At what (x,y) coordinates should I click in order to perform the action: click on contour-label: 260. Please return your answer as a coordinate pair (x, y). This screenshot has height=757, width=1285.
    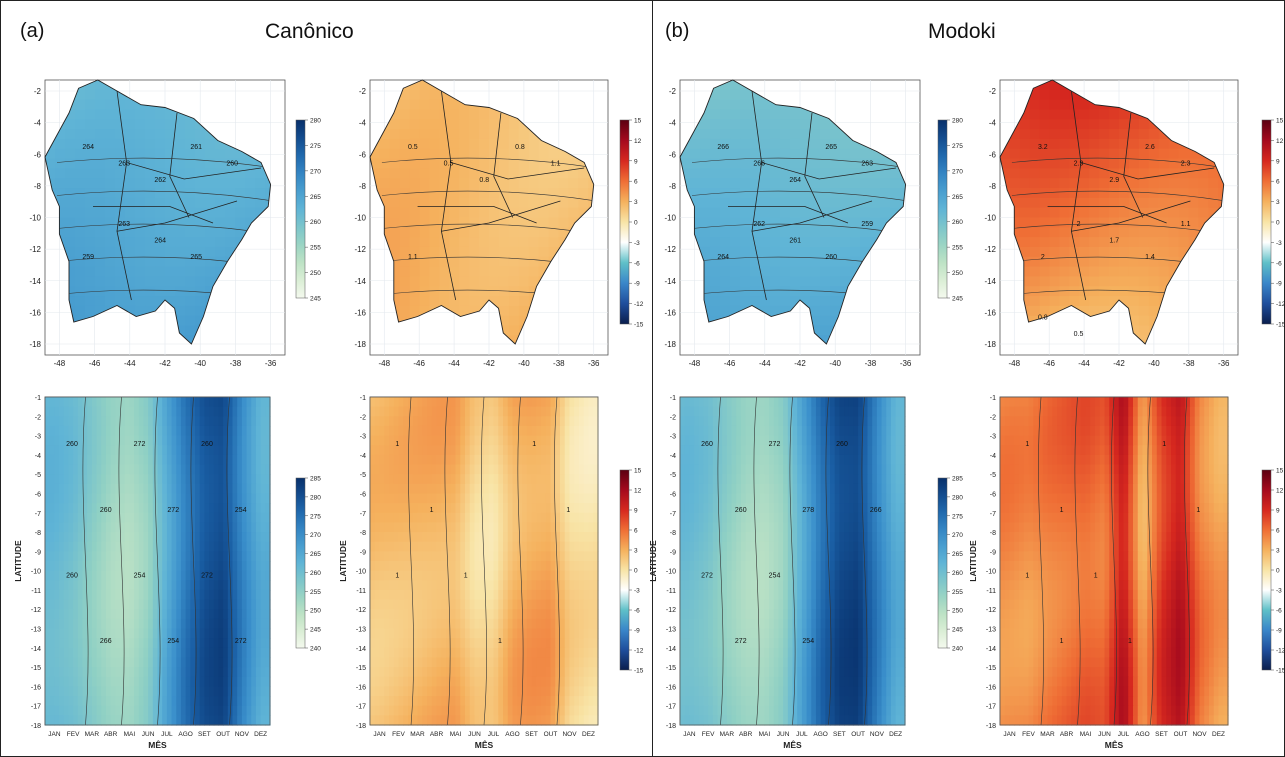
    Looking at the image, I should click on (207, 444).